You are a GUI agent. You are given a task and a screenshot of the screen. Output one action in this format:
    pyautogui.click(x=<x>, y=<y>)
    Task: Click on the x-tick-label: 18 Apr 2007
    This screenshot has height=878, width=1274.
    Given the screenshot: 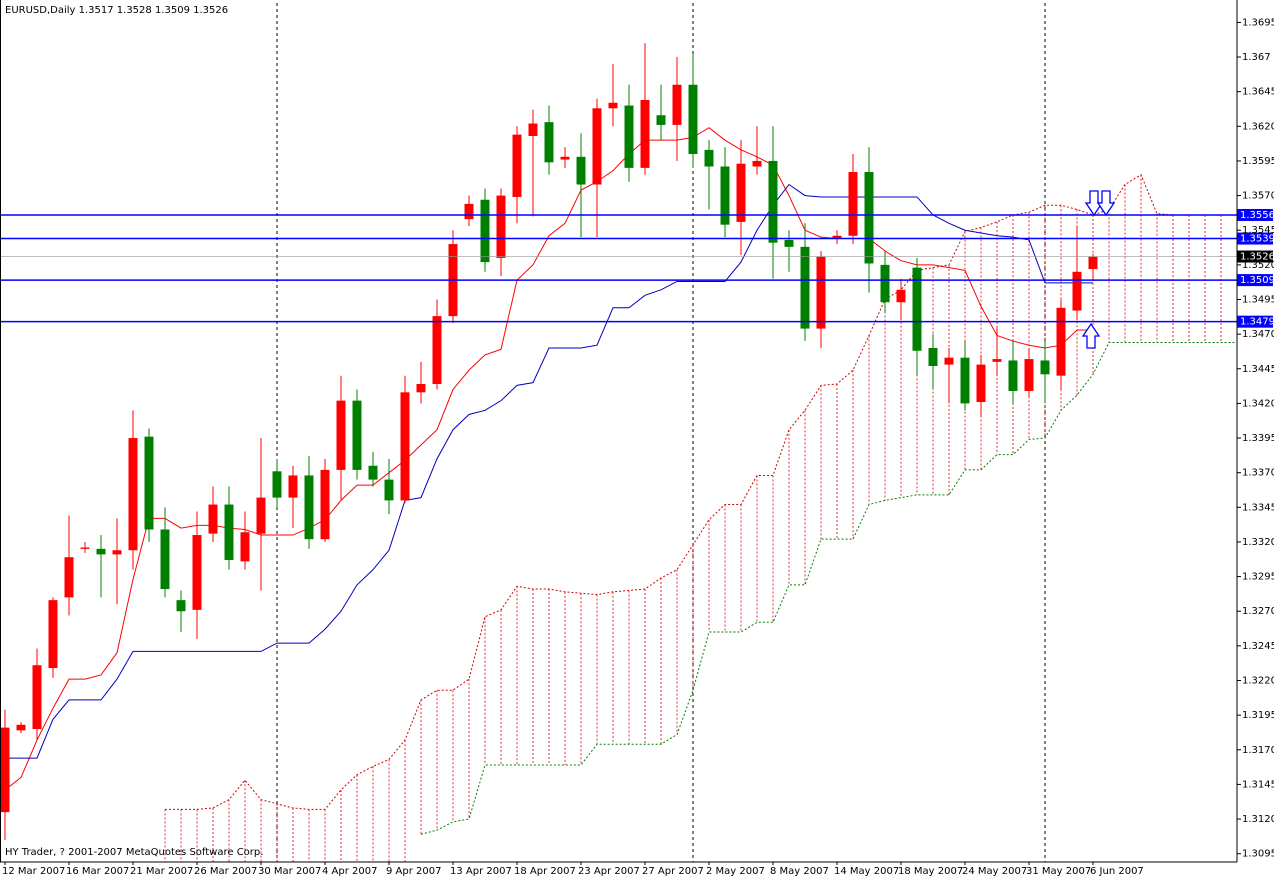 What is the action you would take?
    pyautogui.click(x=545, y=871)
    